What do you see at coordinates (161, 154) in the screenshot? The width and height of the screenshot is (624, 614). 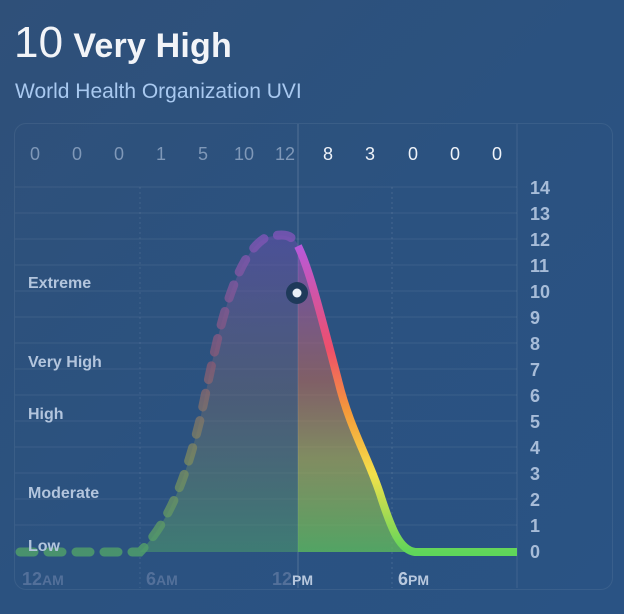 I see `hour-value: 1` at bounding box center [161, 154].